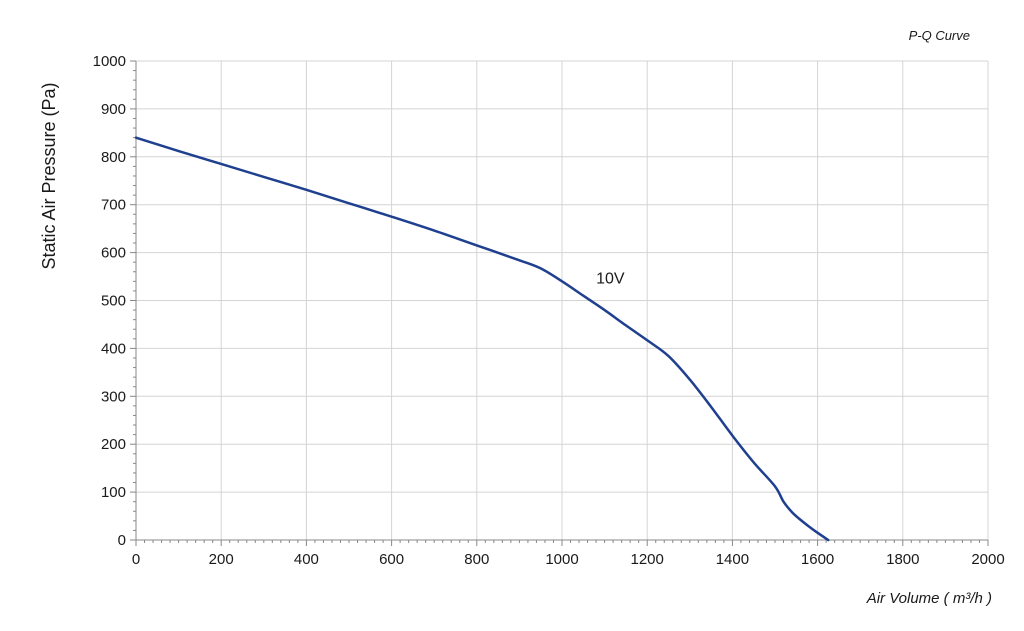 This screenshot has width=1024, height=631. What do you see at coordinates (939, 35) in the screenshot?
I see `chart-title: P-Q Curve` at bounding box center [939, 35].